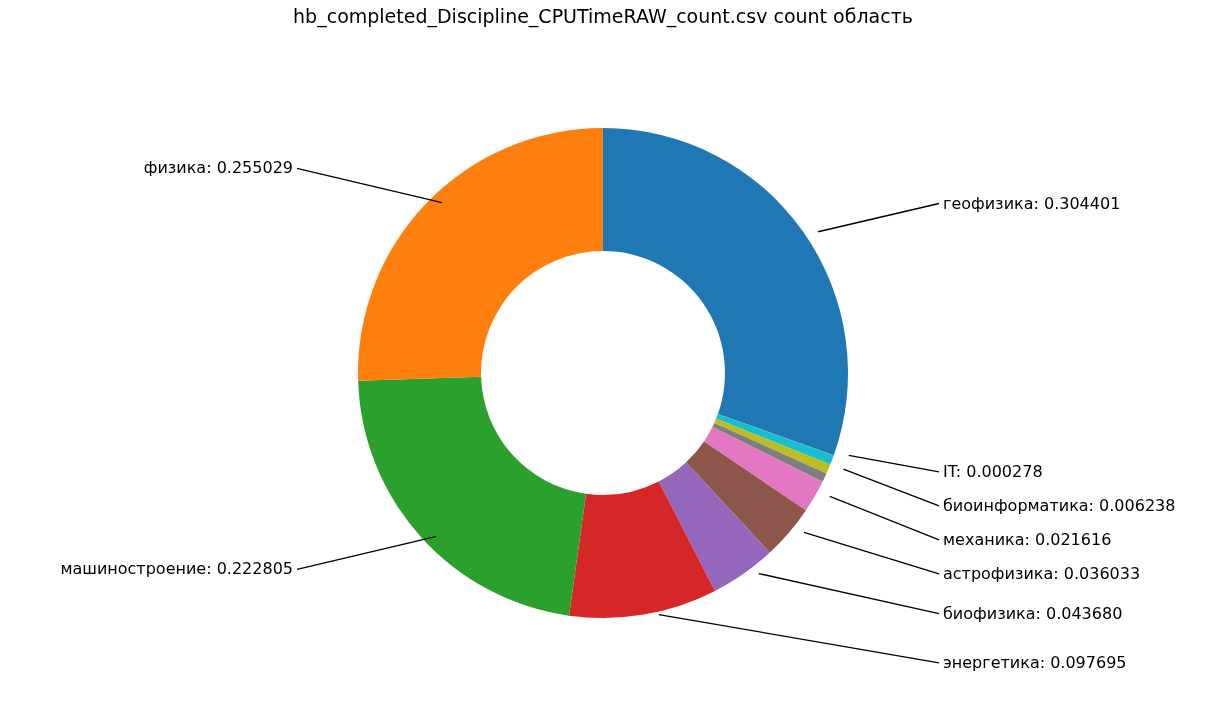  Describe the element at coordinates (1032, 203) in the screenshot. I see `slice-label: геофизика: 0.304401` at that location.